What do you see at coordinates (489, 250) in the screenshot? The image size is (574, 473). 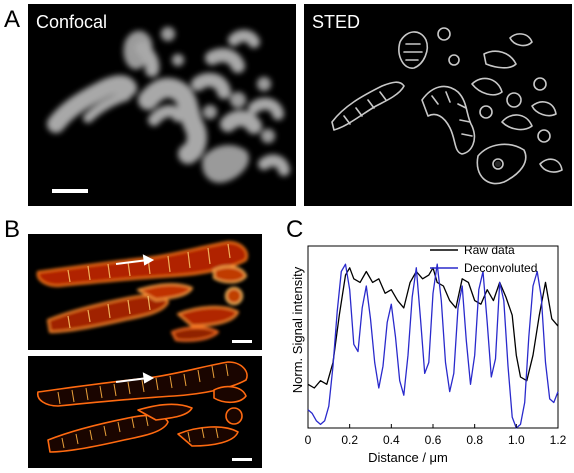 I see `legend-label: Raw data` at bounding box center [489, 250].